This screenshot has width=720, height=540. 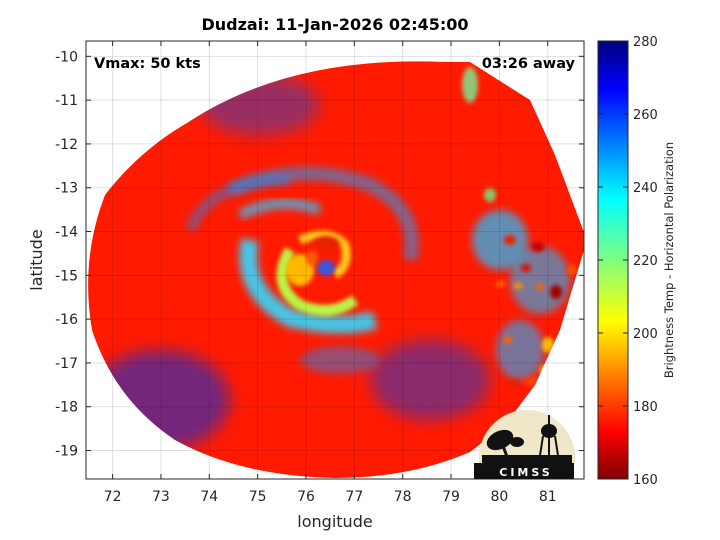 I want to click on swath-dark-patch, so click(x=430, y=380).